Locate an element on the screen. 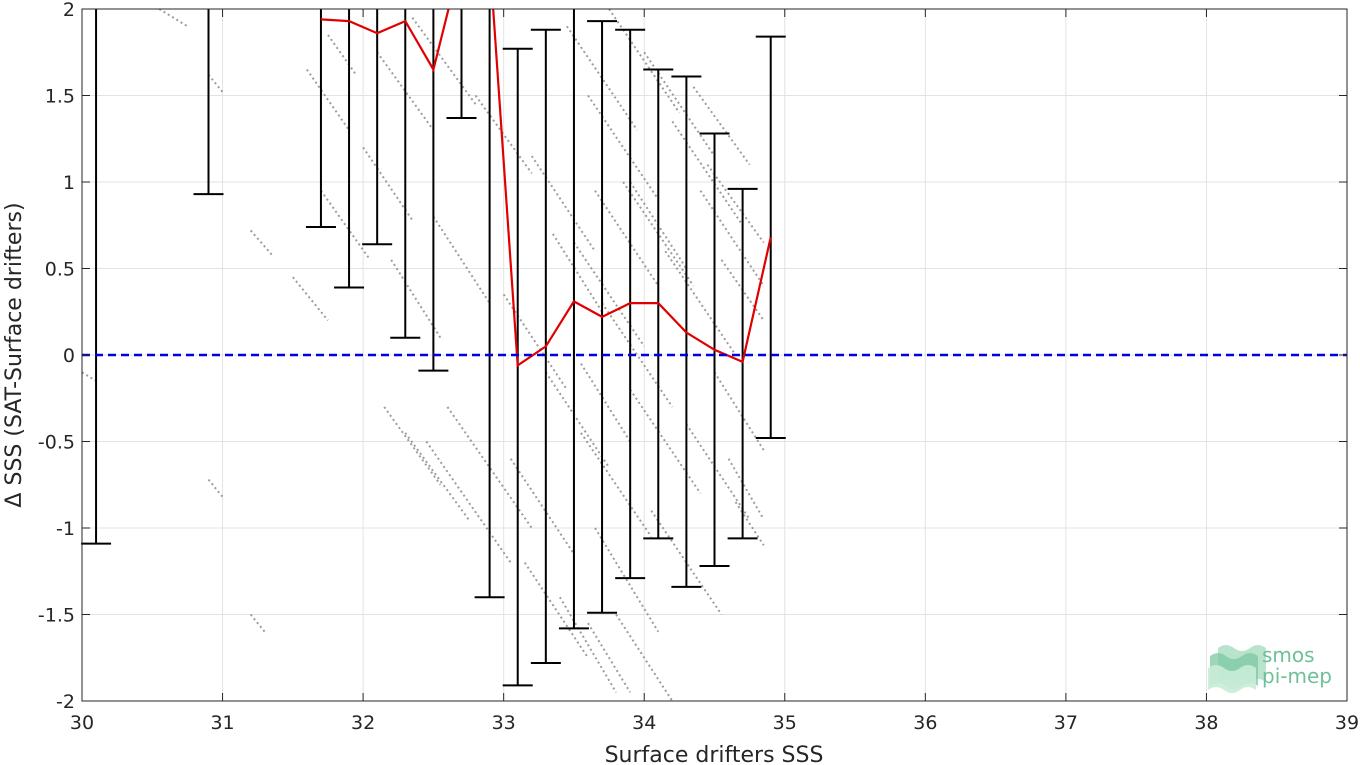 The image size is (1360, 765). y-tick-label: 1.5 is located at coordinates (60, 97).